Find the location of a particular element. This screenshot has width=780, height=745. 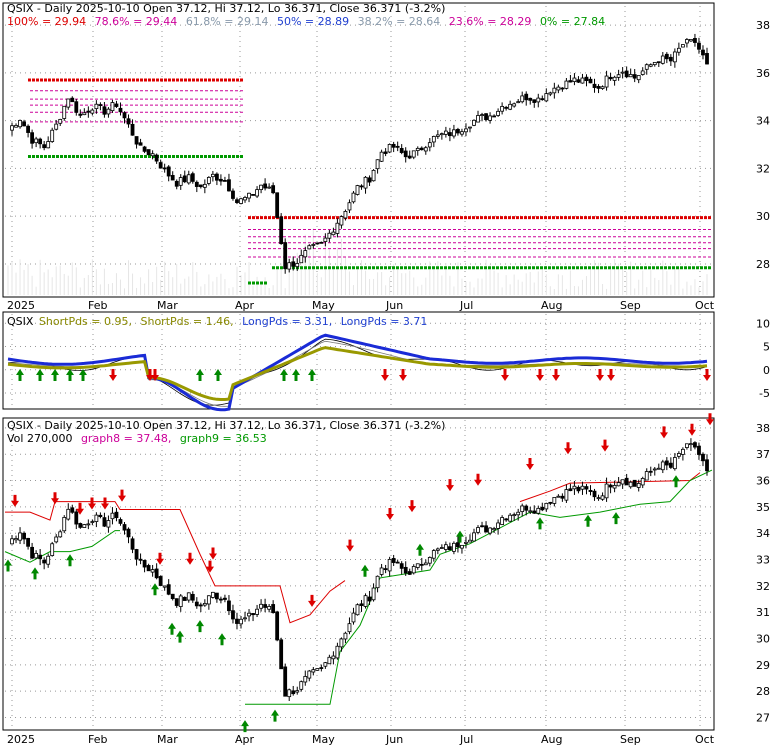

x-tick-label: Mar is located at coordinates (167, 739).